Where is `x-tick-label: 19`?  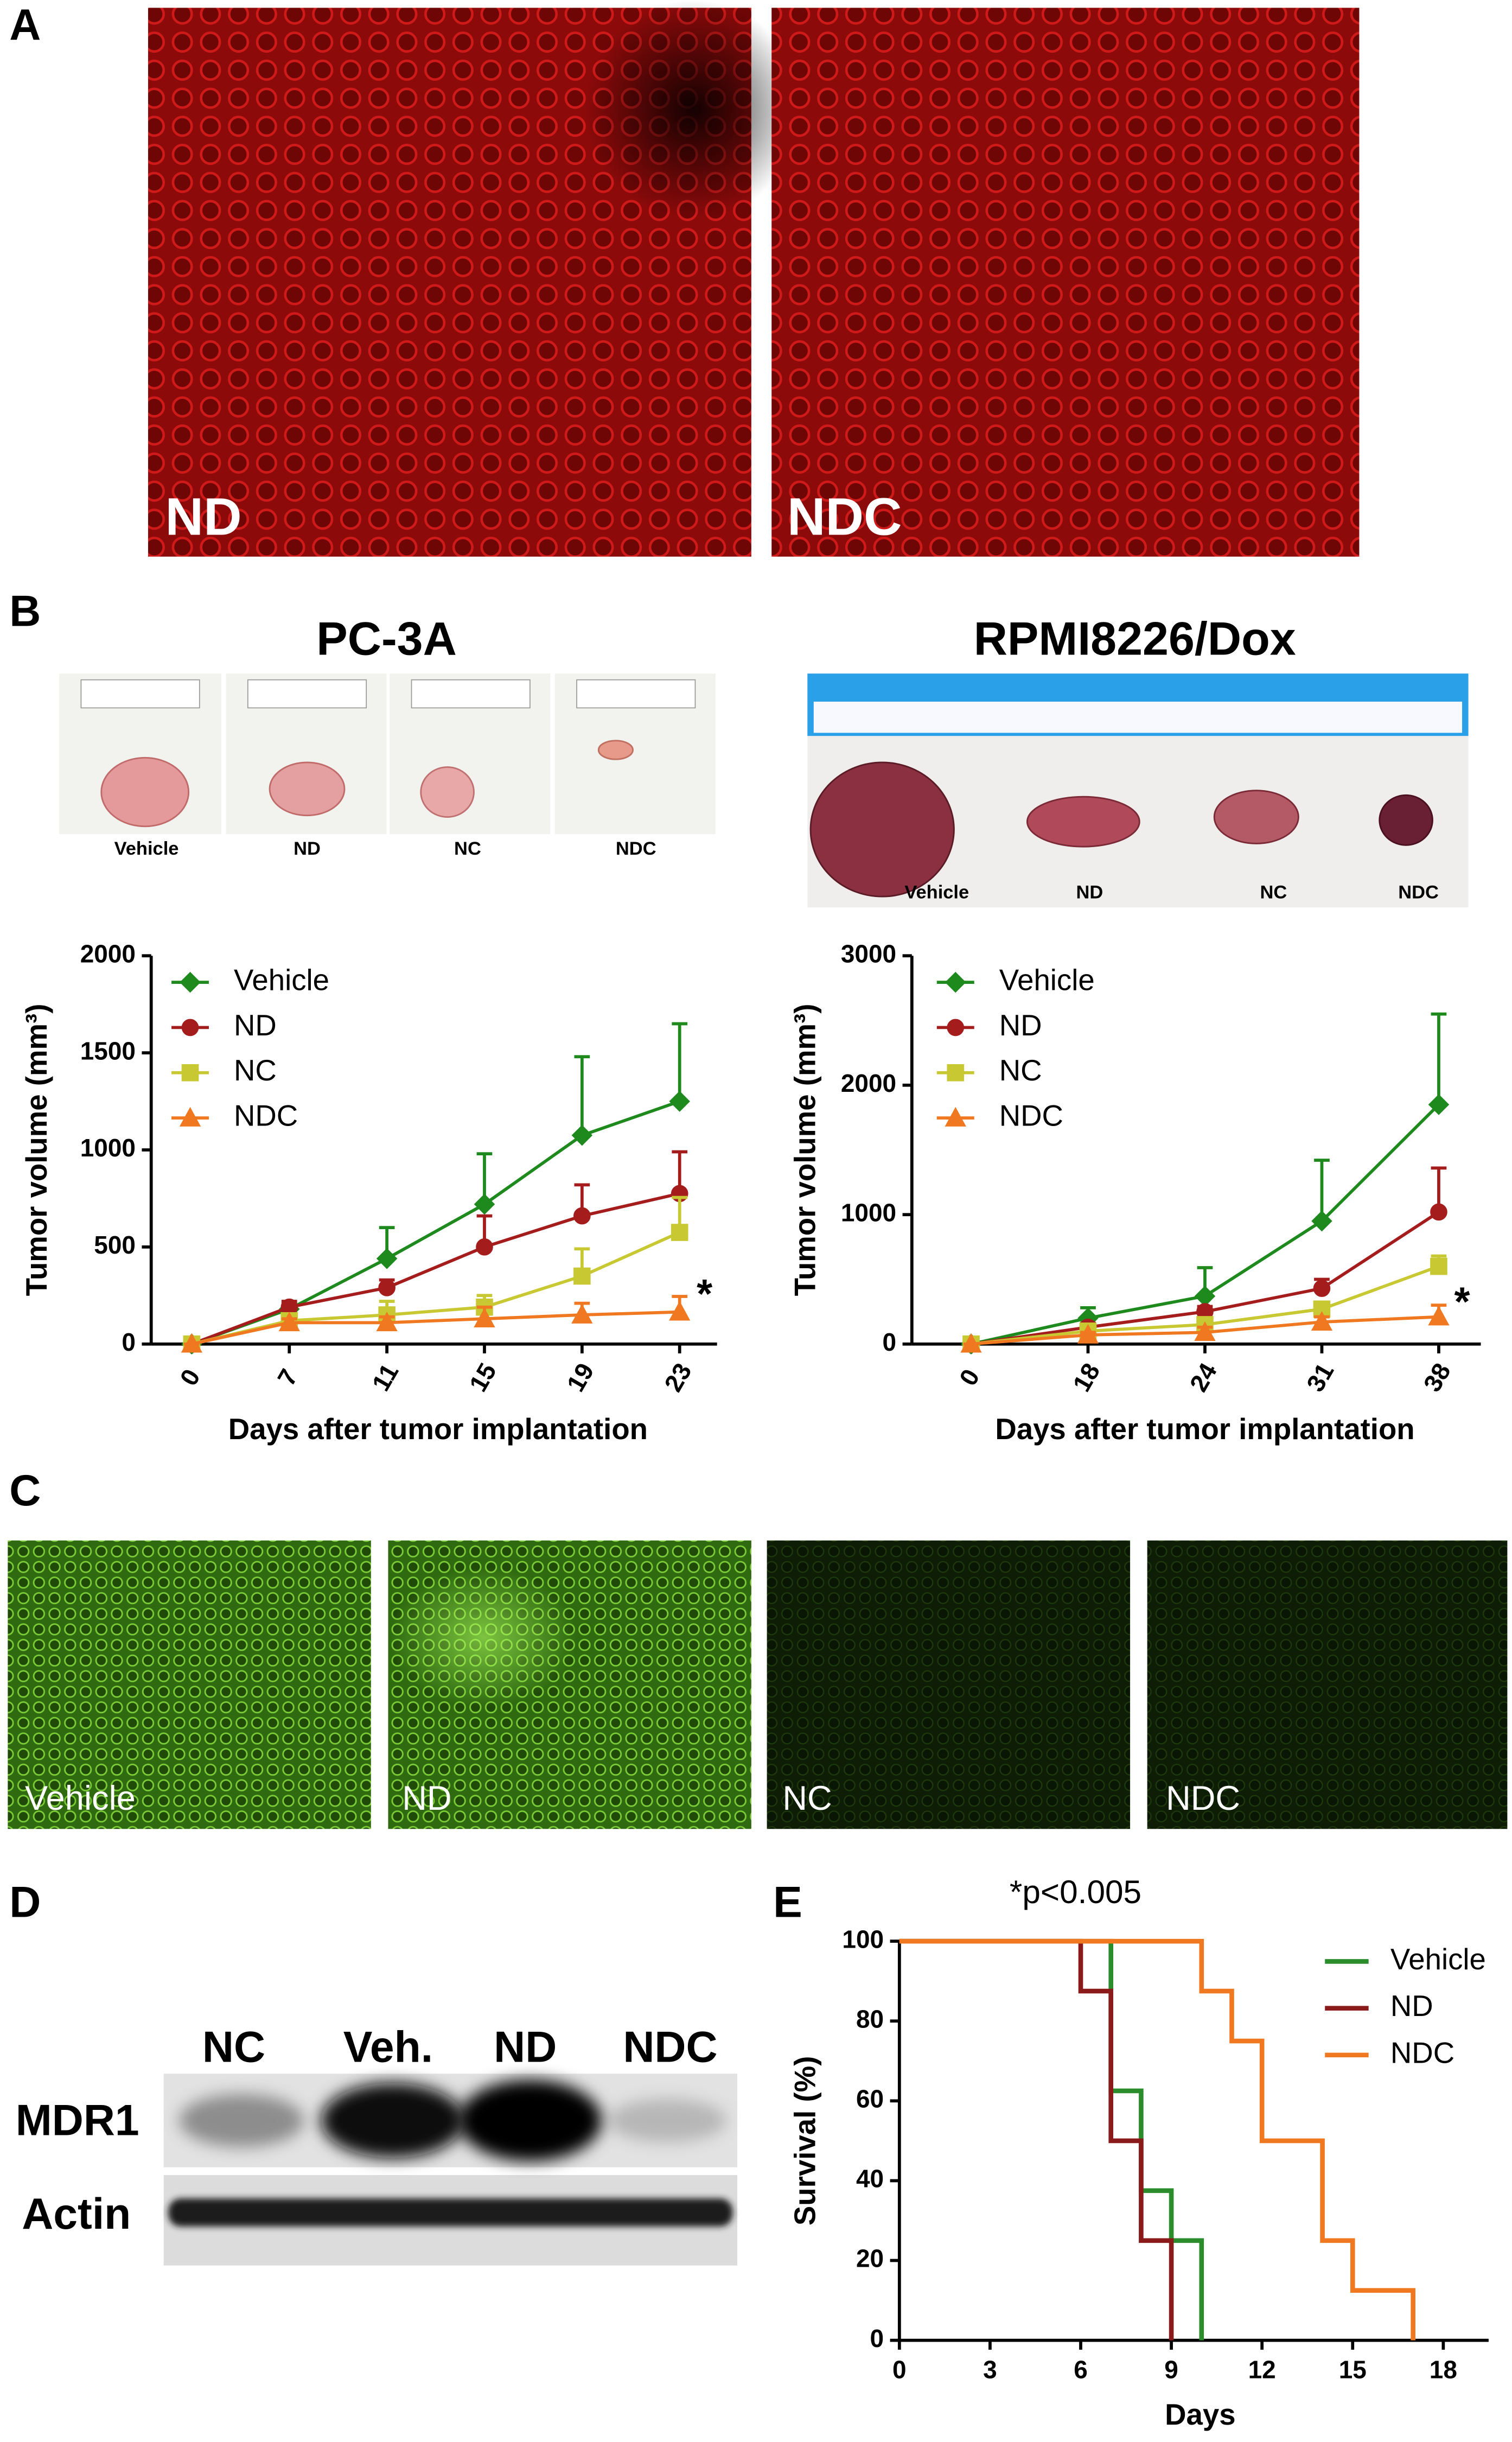 x-tick-label: 19 is located at coordinates (580, 1377).